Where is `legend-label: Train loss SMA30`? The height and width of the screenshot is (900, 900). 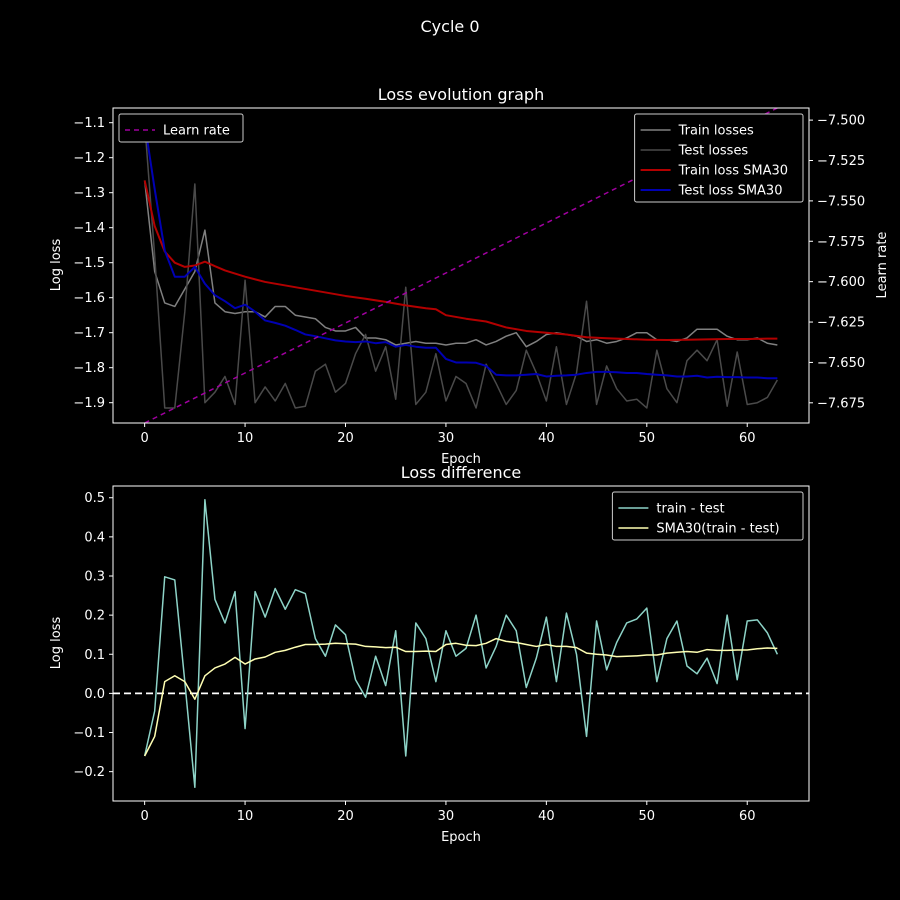 legend-label: Train loss SMA30 is located at coordinates (733, 171).